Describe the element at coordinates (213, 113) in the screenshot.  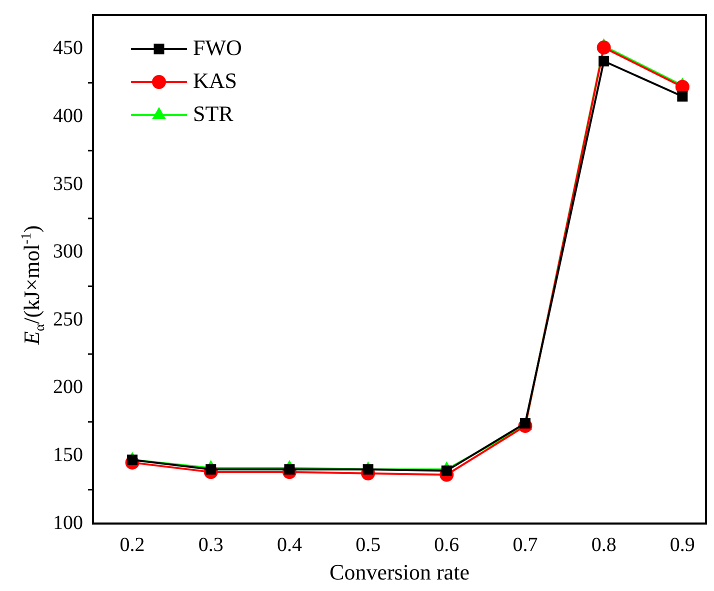
I see `legend-label: STR` at that location.